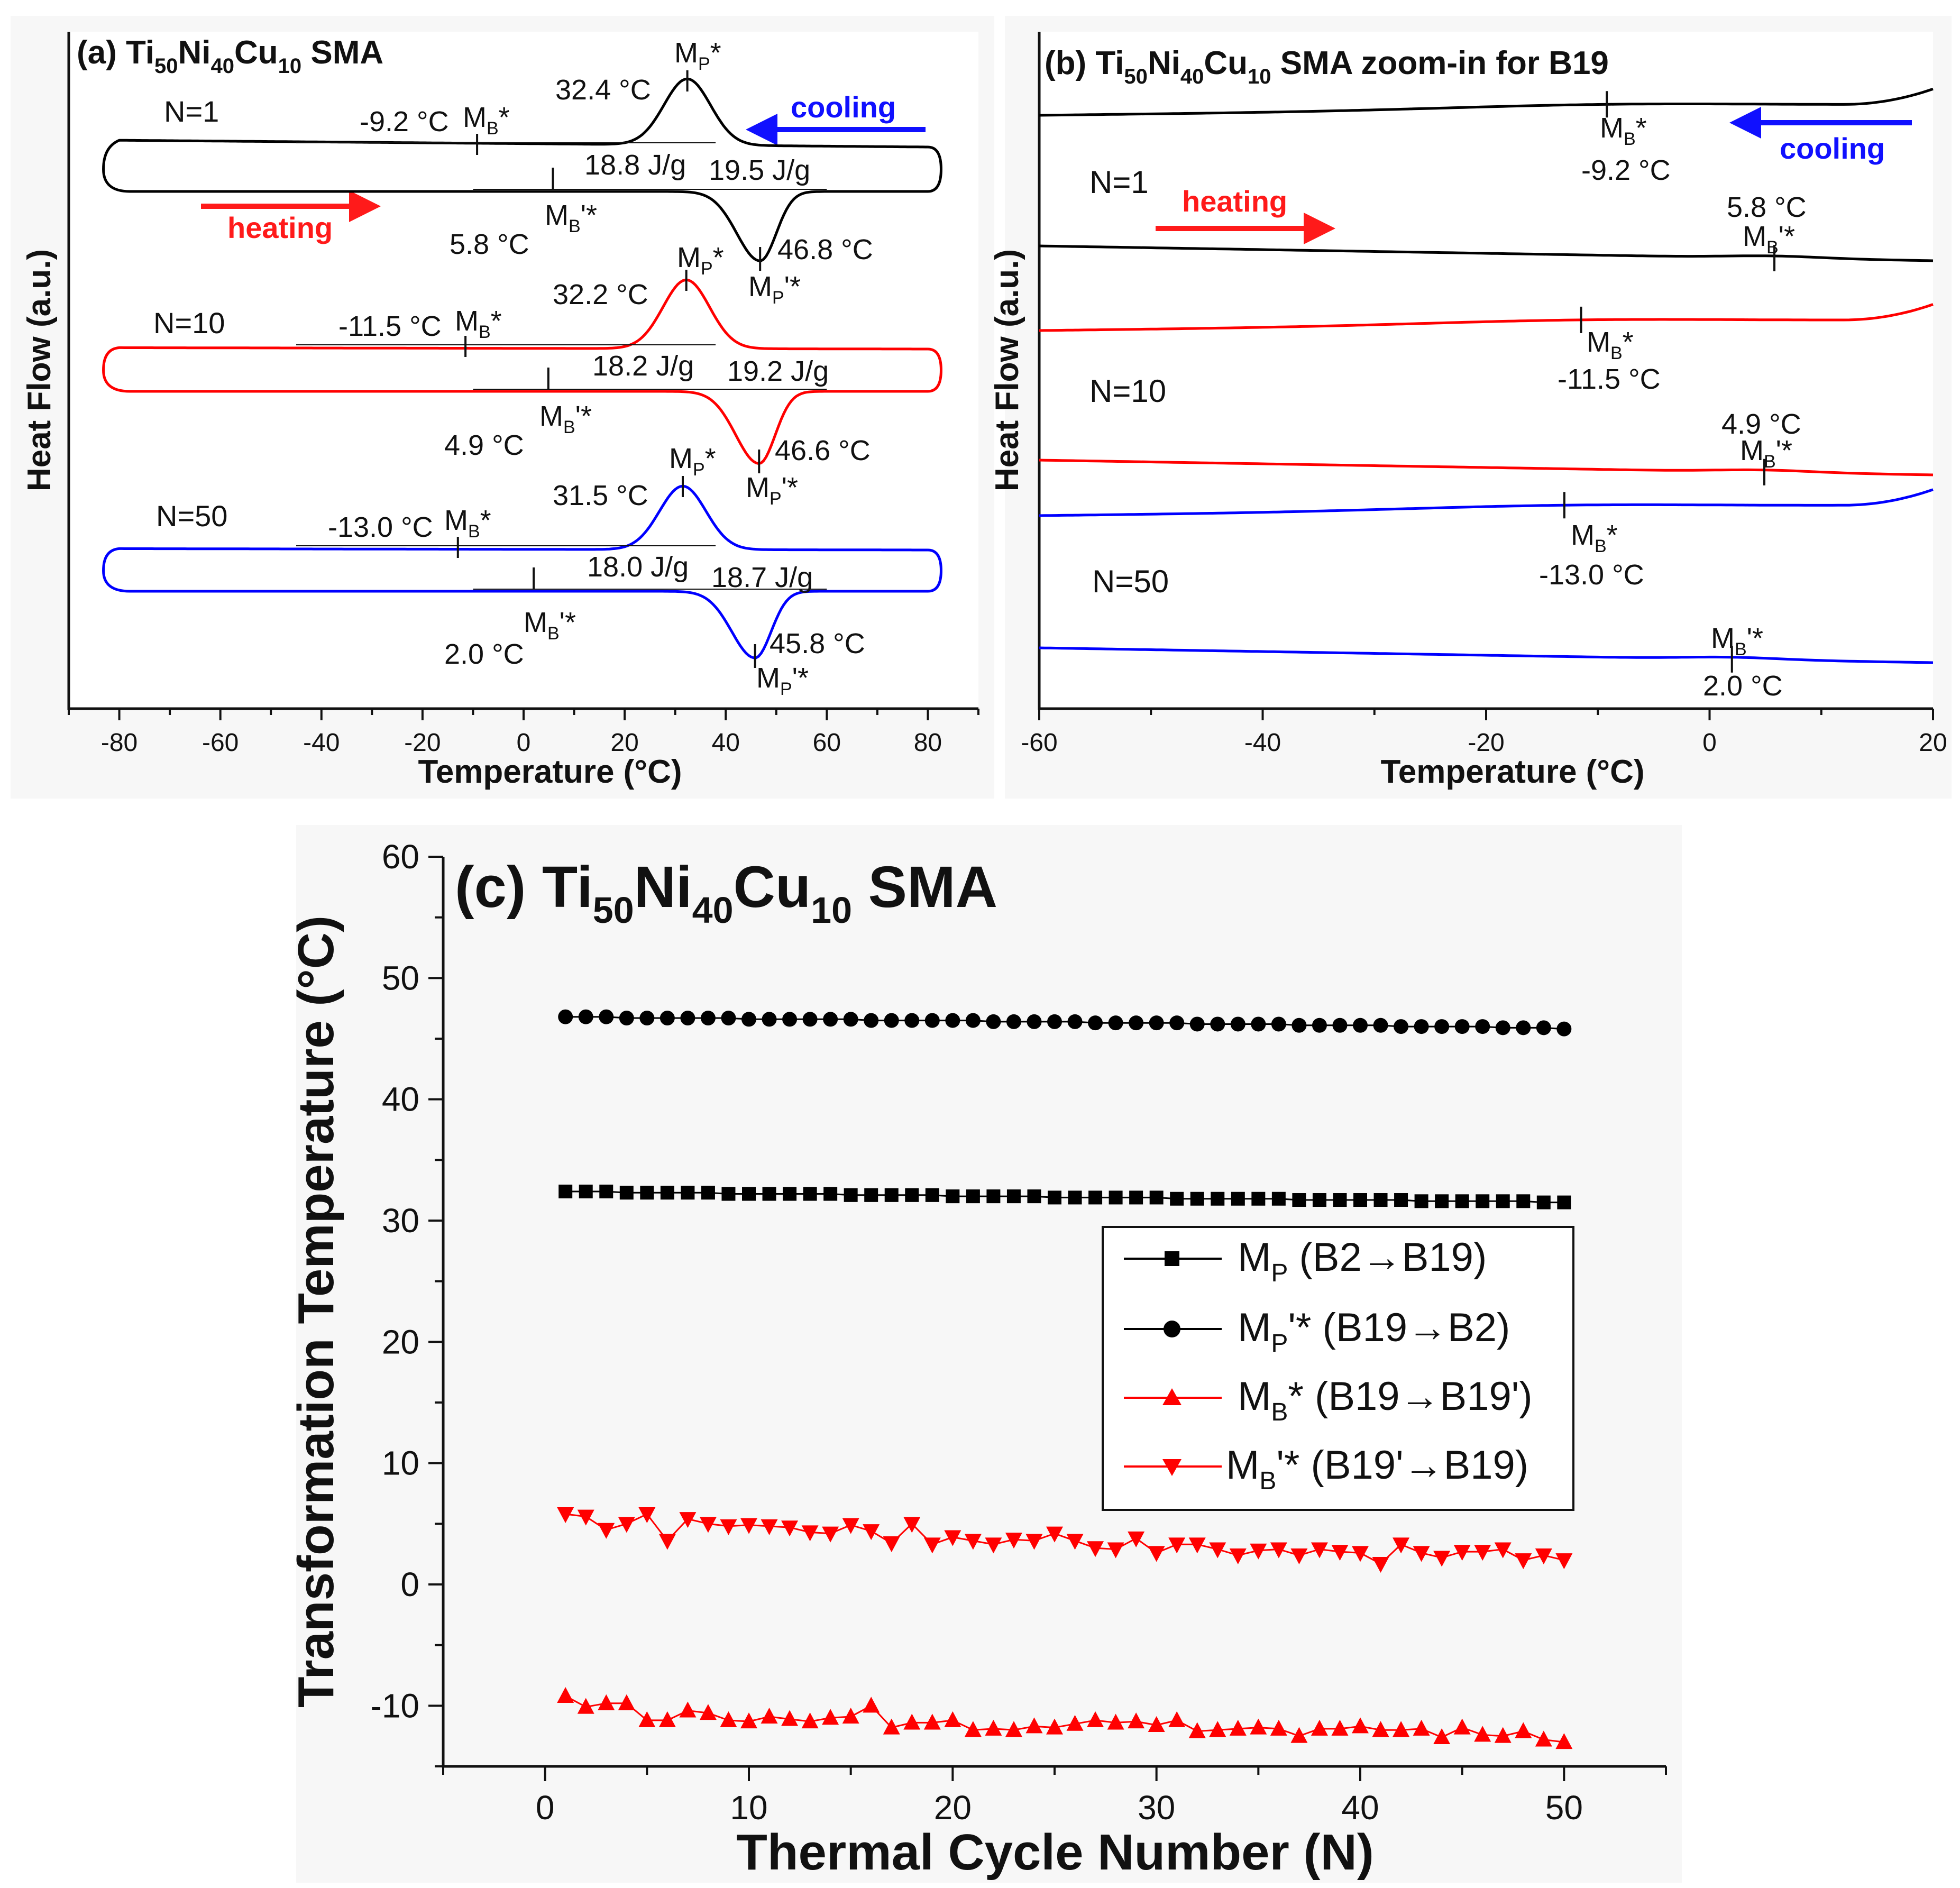 This screenshot has height=1888, width=1960. Describe the element at coordinates (1484, 733) in the screenshot. I see `panel-b-x-ticks: -60 -40 -20 0 20` at that location.